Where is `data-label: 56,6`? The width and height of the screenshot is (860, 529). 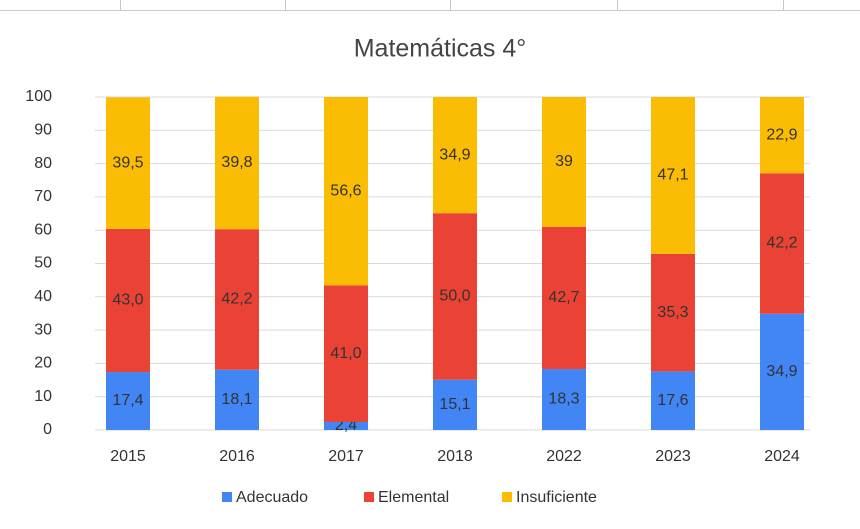 data-label: 56,6 is located at coordinates (345, 190).